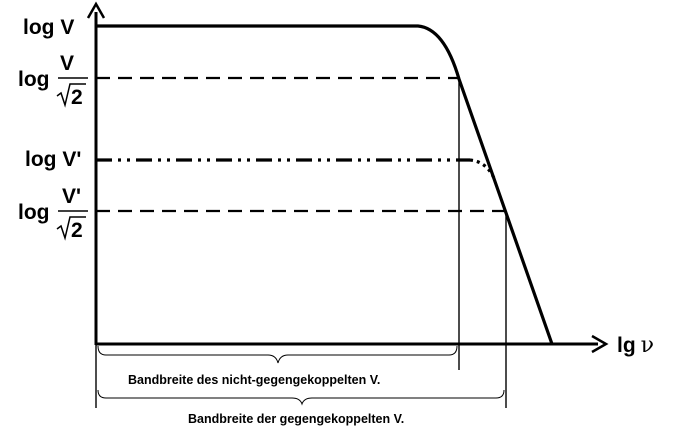 This screenshot has width=692, height=443. I want to click on level2-sqrt-icon, so click(71, 228).